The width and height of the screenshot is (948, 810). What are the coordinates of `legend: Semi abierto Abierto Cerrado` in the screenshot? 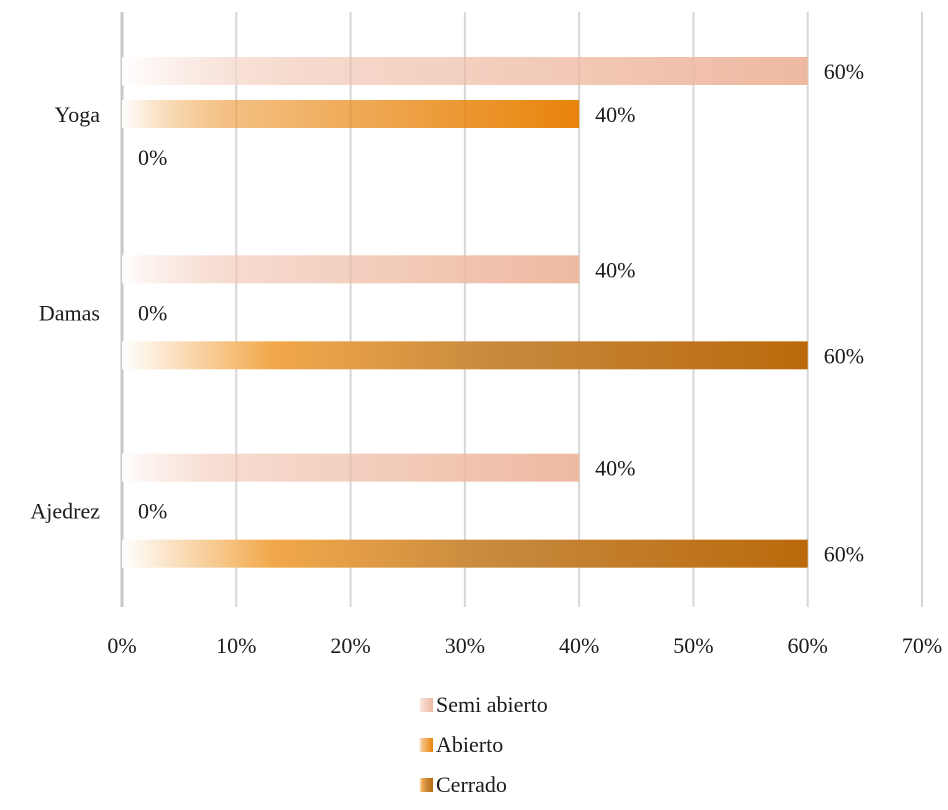 It's located at (483, 744).